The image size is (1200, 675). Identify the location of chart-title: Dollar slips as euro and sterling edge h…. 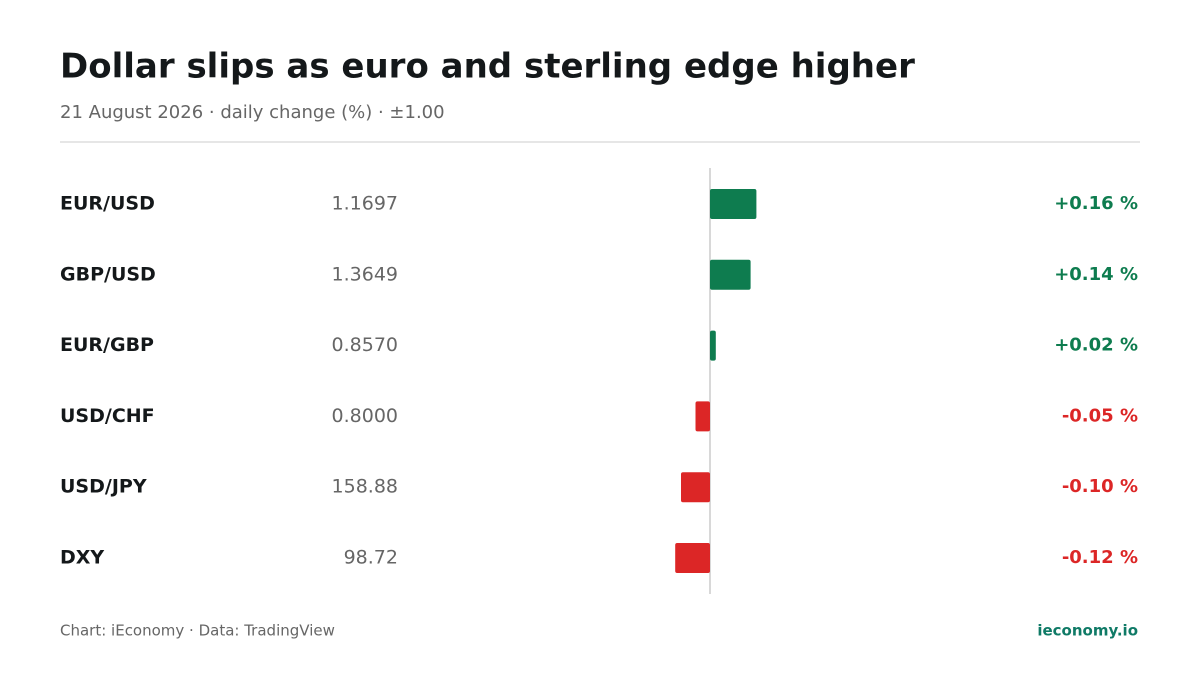
(487, 67).